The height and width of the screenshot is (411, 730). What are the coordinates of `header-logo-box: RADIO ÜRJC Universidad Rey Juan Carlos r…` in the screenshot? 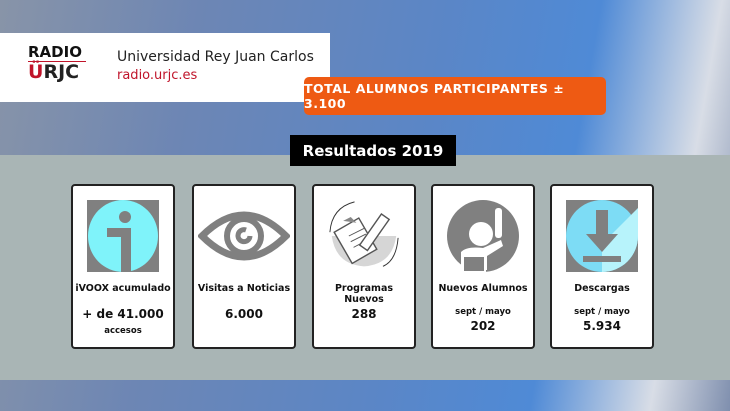 It's located at (165, 67).